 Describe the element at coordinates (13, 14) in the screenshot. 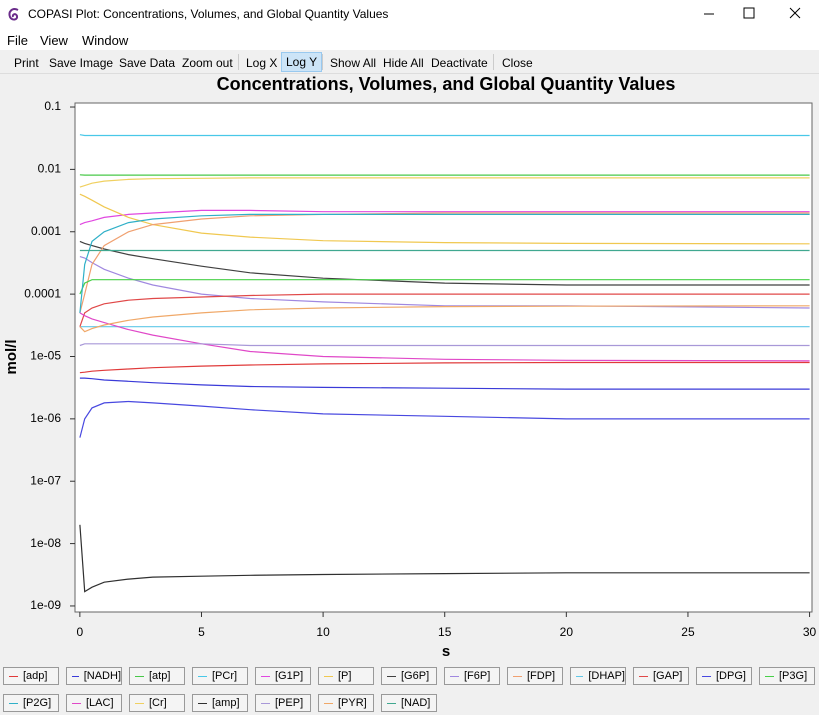

I see `app-icon` at that location.